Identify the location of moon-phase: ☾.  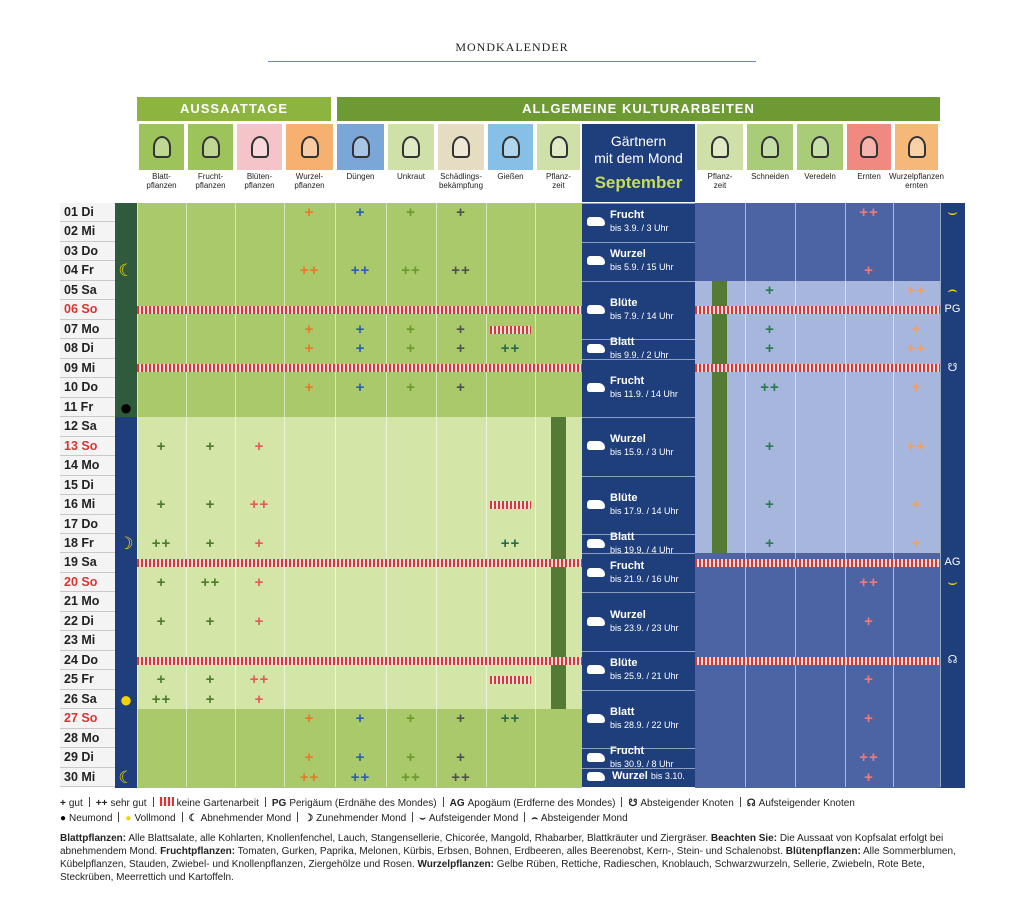
(126, 777).